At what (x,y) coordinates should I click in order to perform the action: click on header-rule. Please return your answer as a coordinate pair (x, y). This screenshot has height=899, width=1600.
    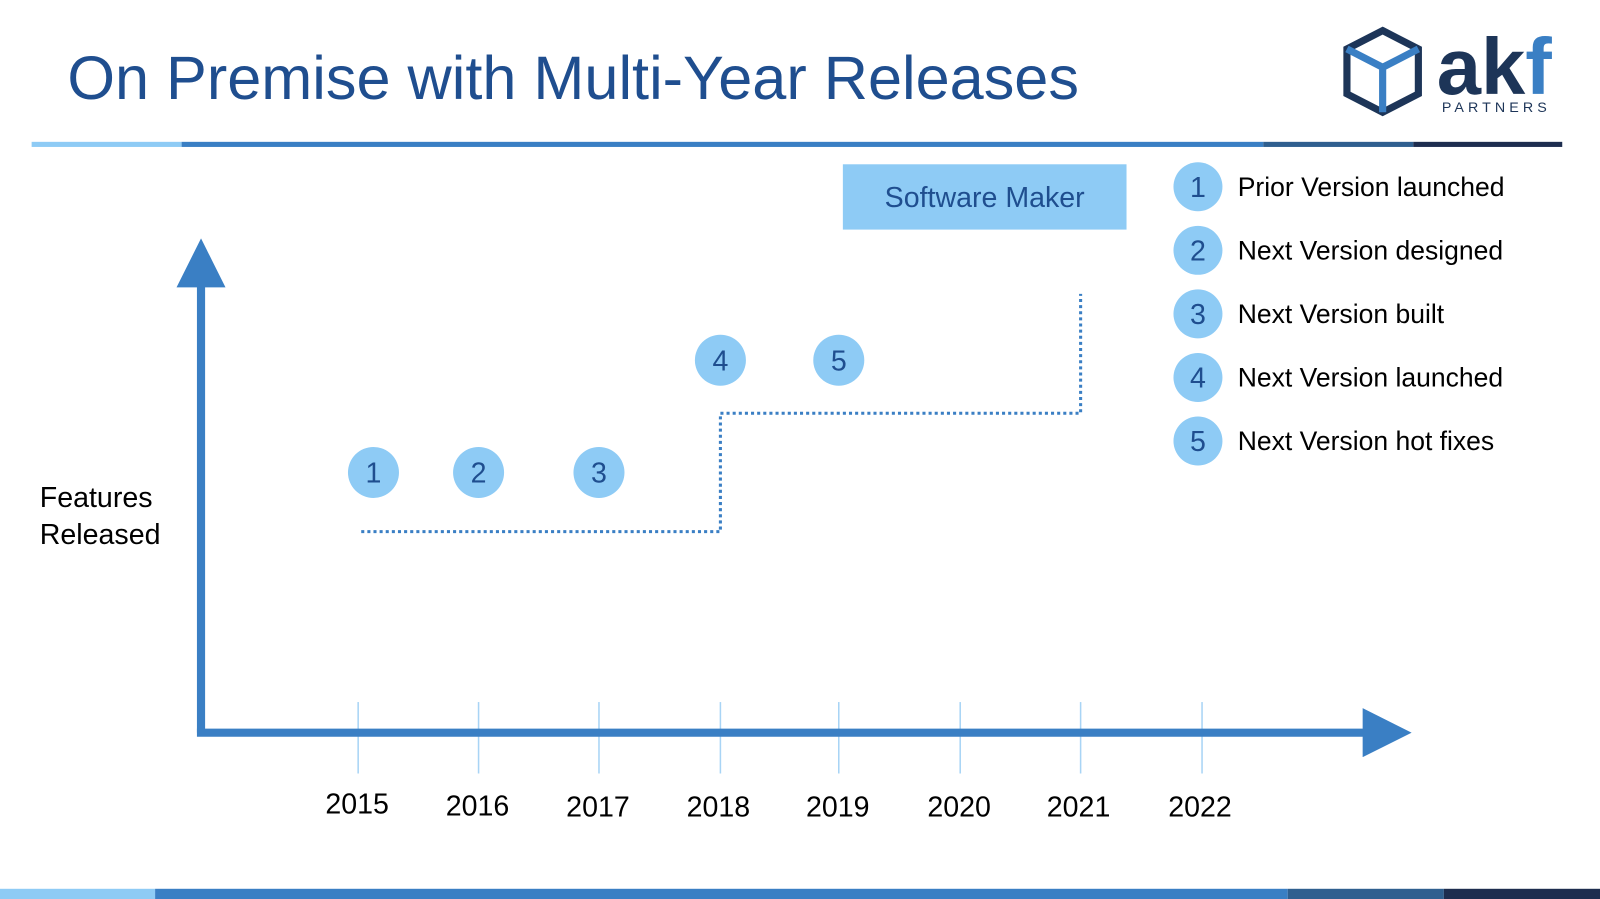
    Looking at the image, I should click on (797, 144).